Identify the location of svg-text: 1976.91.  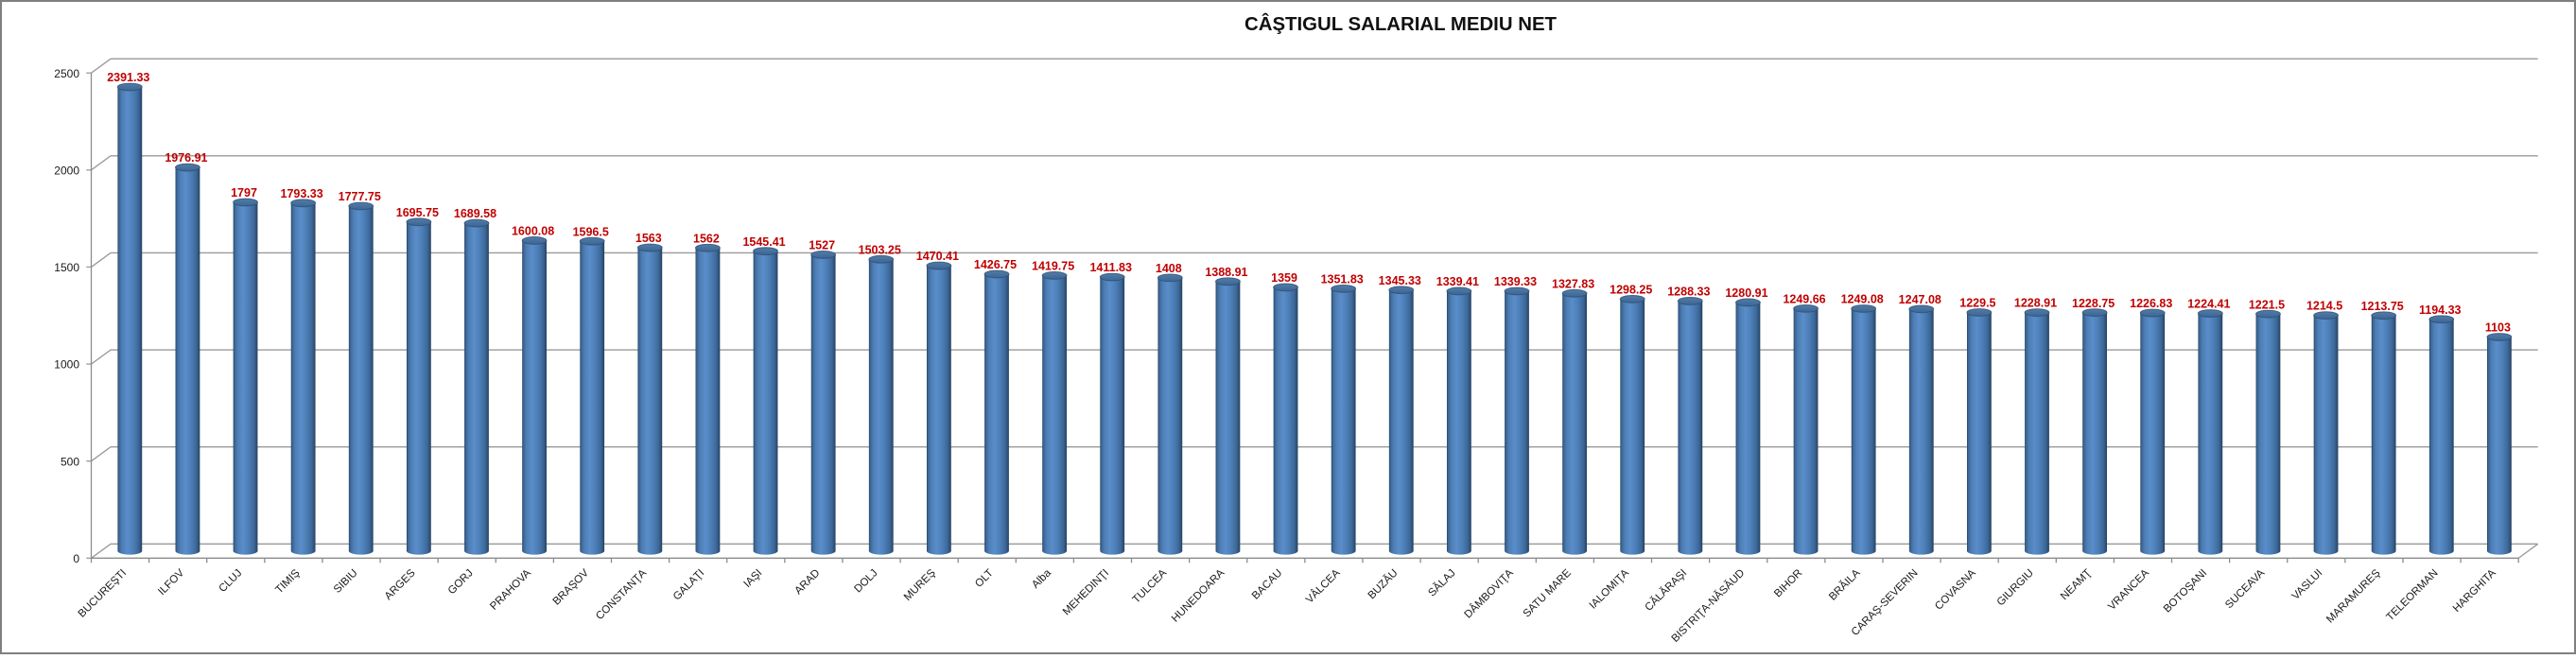
(186, 158).